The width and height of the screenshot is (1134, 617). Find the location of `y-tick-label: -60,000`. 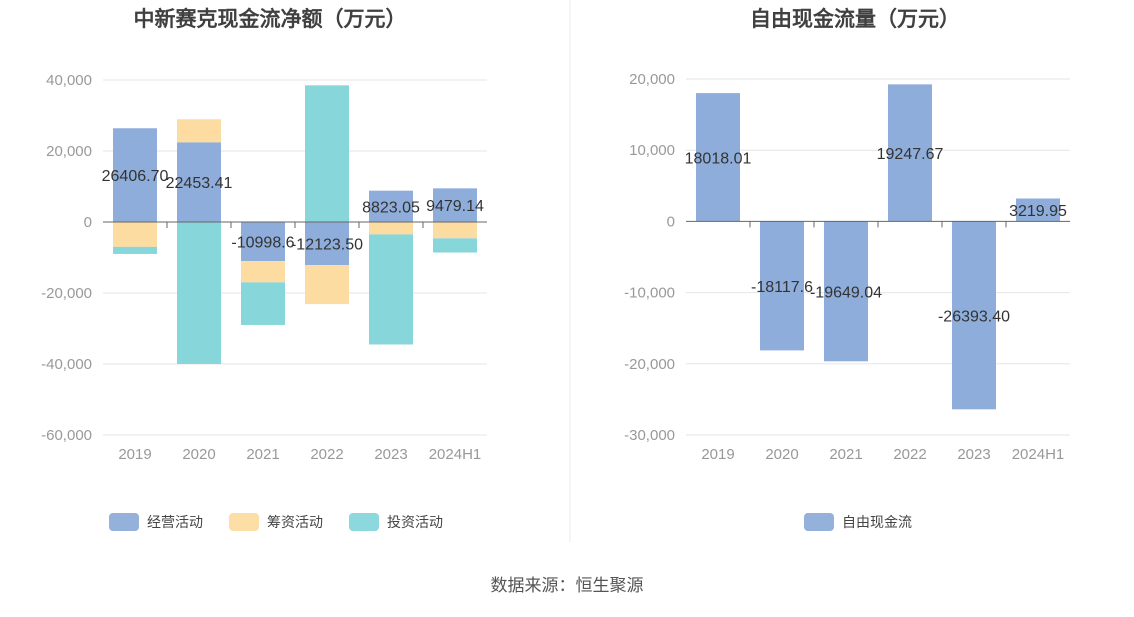

y-tick-label: -60,000 is located at coordinates (66, 435).